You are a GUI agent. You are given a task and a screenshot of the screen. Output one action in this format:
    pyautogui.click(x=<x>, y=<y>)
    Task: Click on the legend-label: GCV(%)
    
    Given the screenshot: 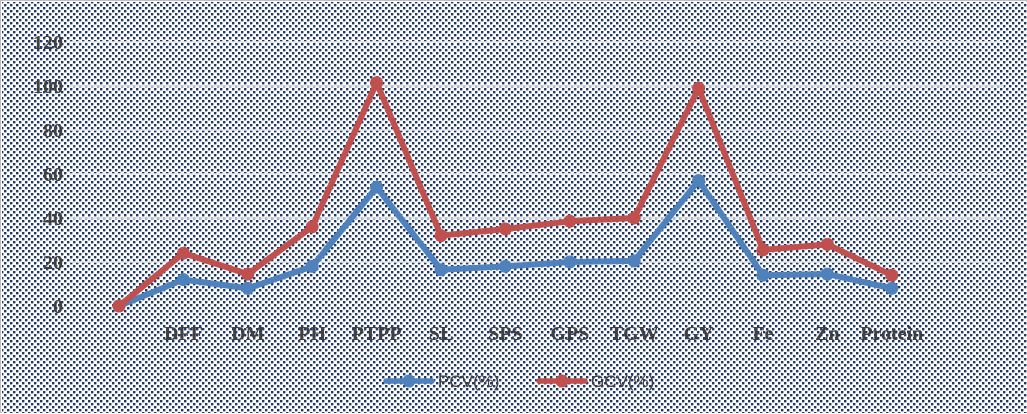 What is the action you would take?
    pyautogui.click(x=622, y=381)
    